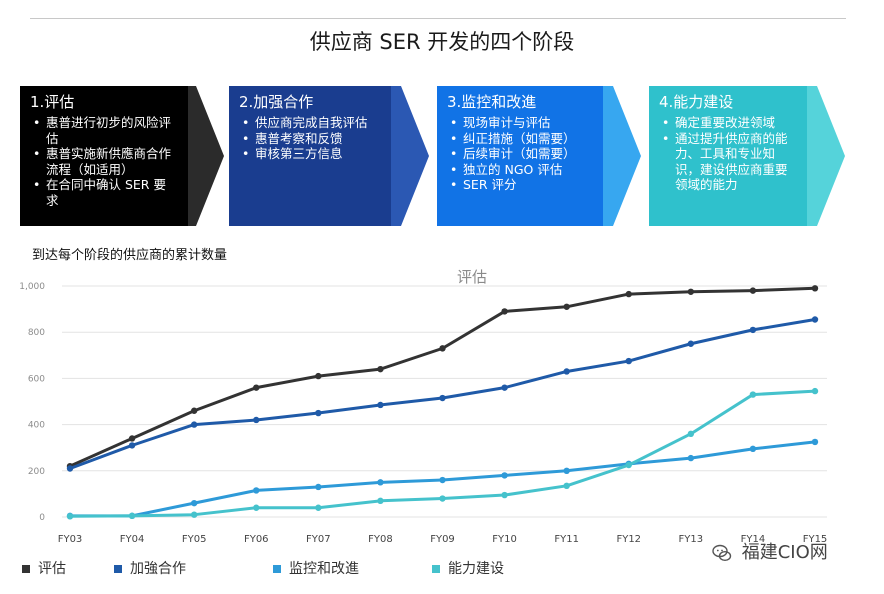  What do you see at coordinates (471, 277) in the screenshot?
I see `chart-title: 评估` at bounding box center [471, 277].